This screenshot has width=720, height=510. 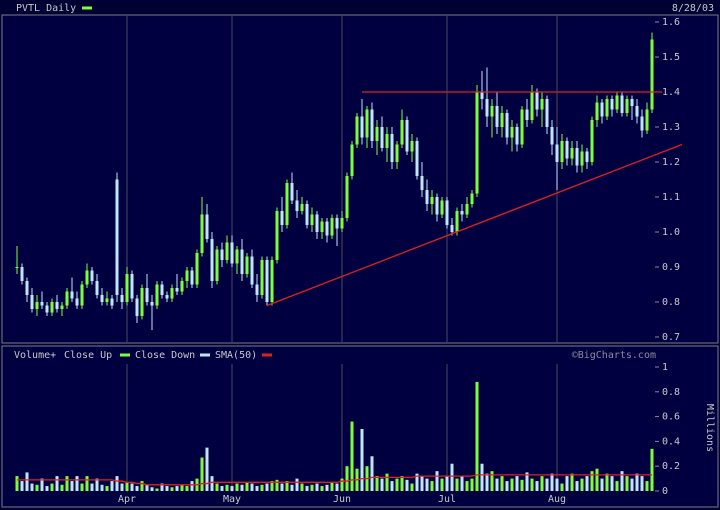 I want to click on volume-title: Volume+, so click(x=35, y=355).